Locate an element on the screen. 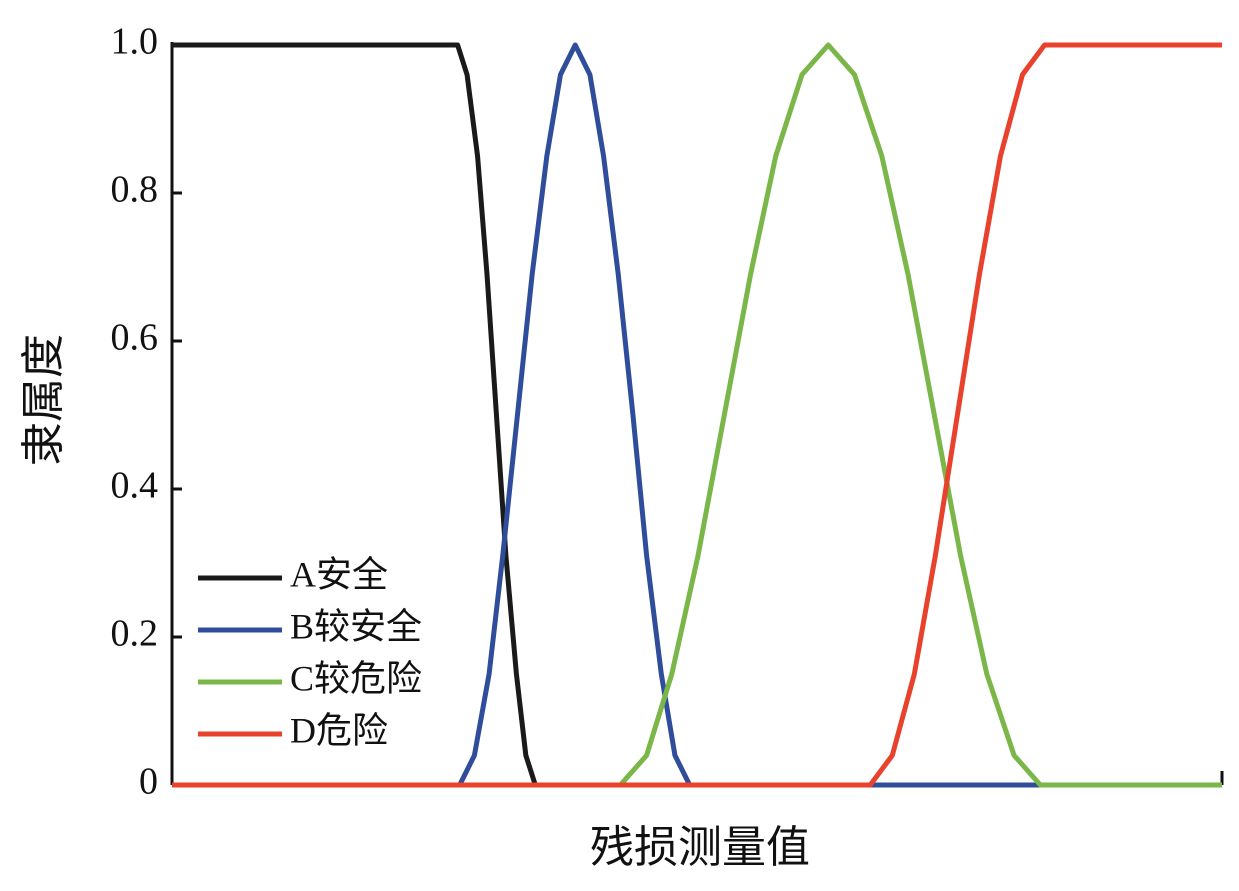 The image size is (1239, 891). legend-label: B较安全 is located at coordinates (356, 626).